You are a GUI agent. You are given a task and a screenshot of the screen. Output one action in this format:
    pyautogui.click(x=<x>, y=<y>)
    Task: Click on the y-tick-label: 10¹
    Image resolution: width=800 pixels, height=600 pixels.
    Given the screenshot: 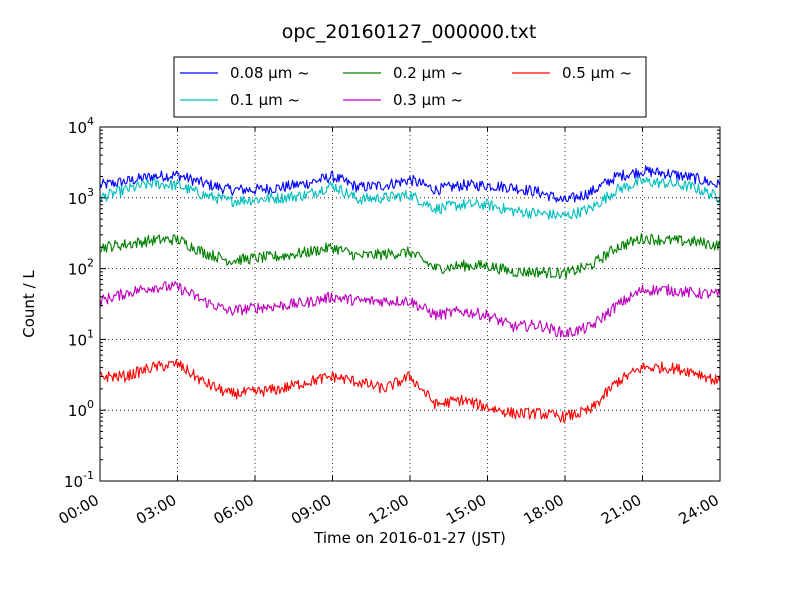 What is the action you would take?
    pyautogui.click(x=81, y=338)
    